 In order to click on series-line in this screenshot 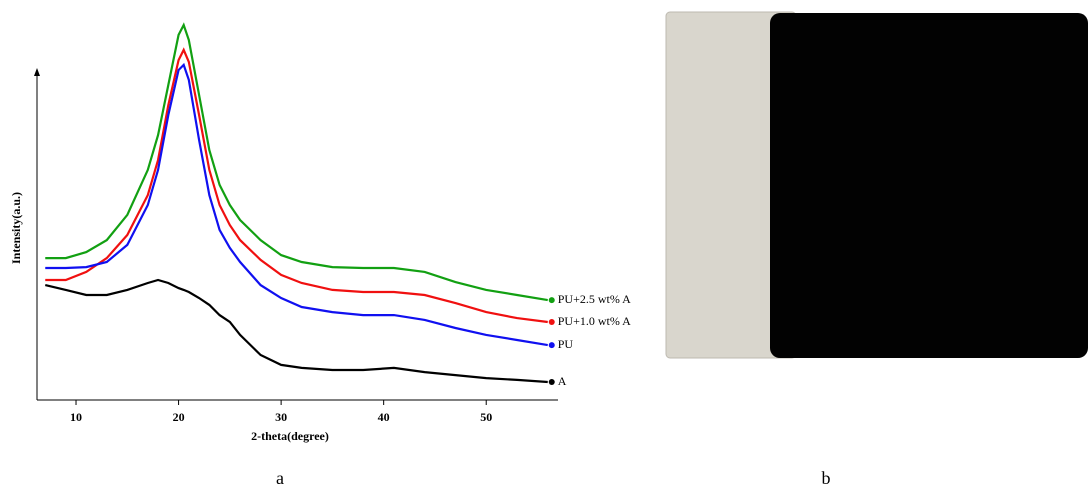, I will do `click(296, 331)`.